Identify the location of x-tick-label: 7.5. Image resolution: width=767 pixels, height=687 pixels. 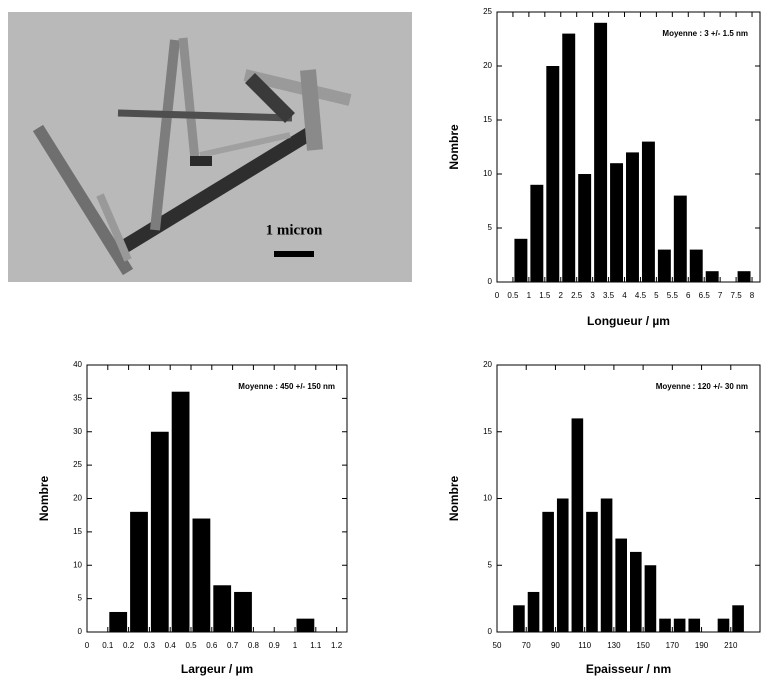
(737, 295).